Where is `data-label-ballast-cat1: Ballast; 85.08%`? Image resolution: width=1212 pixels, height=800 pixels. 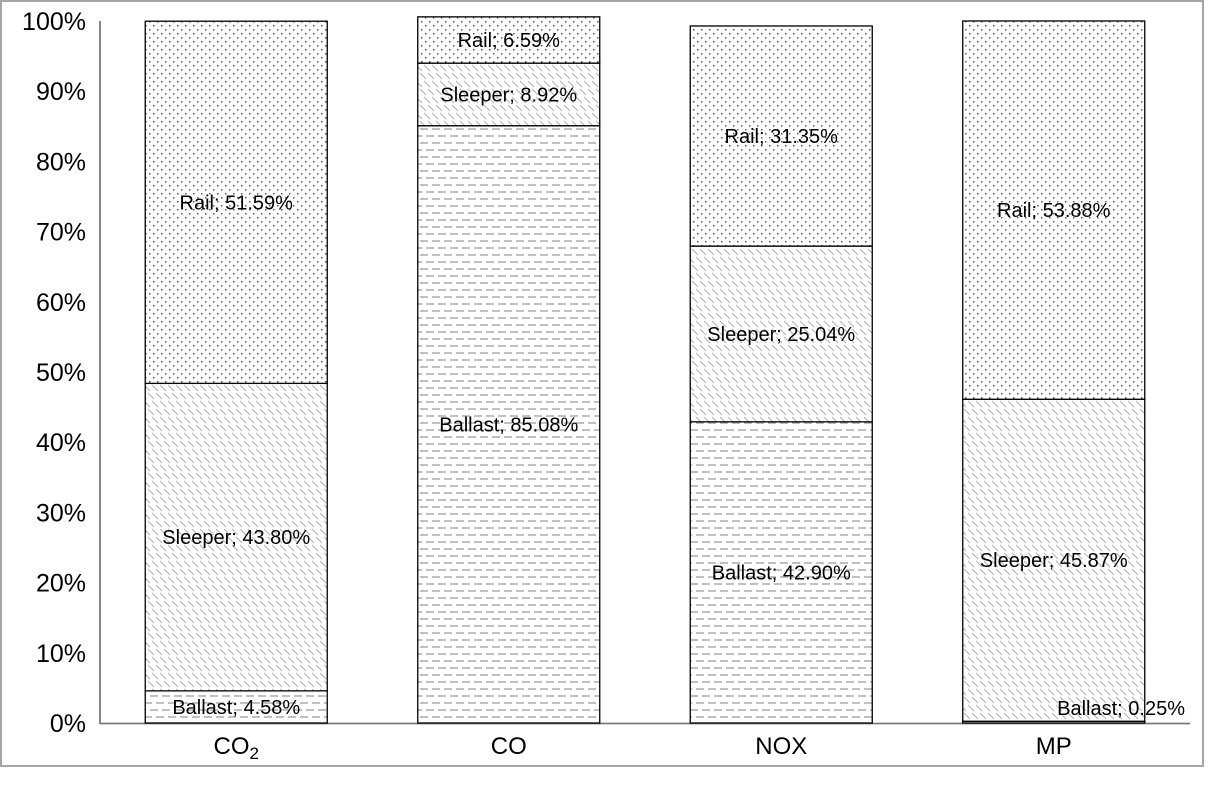
data-label-ballast-cat1: Ballast; 85.08% is located at coordinates (508, 425).